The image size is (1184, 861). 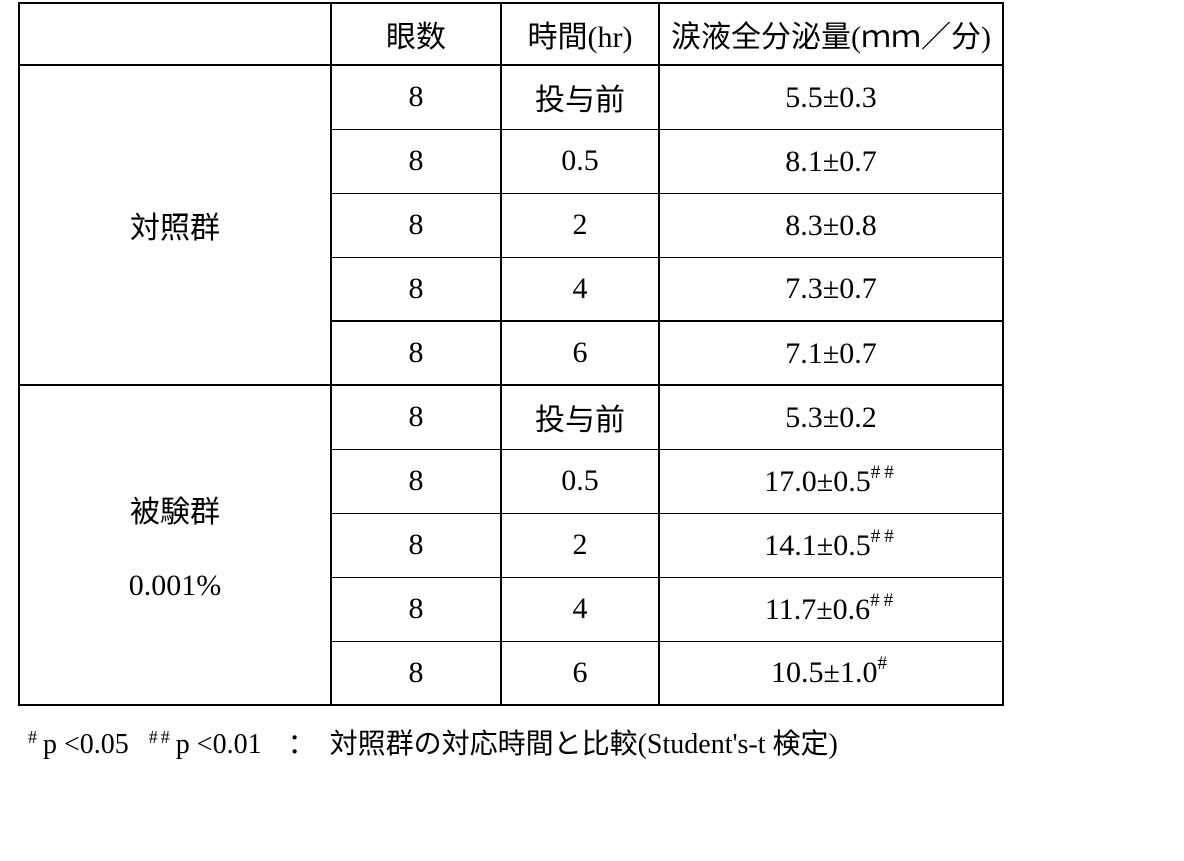 I want to click on cell-secretion: 5.3±0.2, so click(x=831, y=416).